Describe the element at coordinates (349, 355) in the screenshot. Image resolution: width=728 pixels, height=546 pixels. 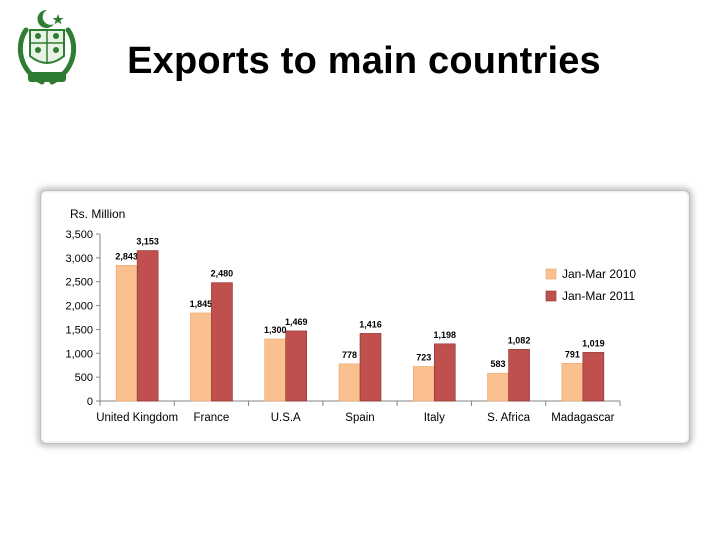
I see `data-label: 778` at that location.